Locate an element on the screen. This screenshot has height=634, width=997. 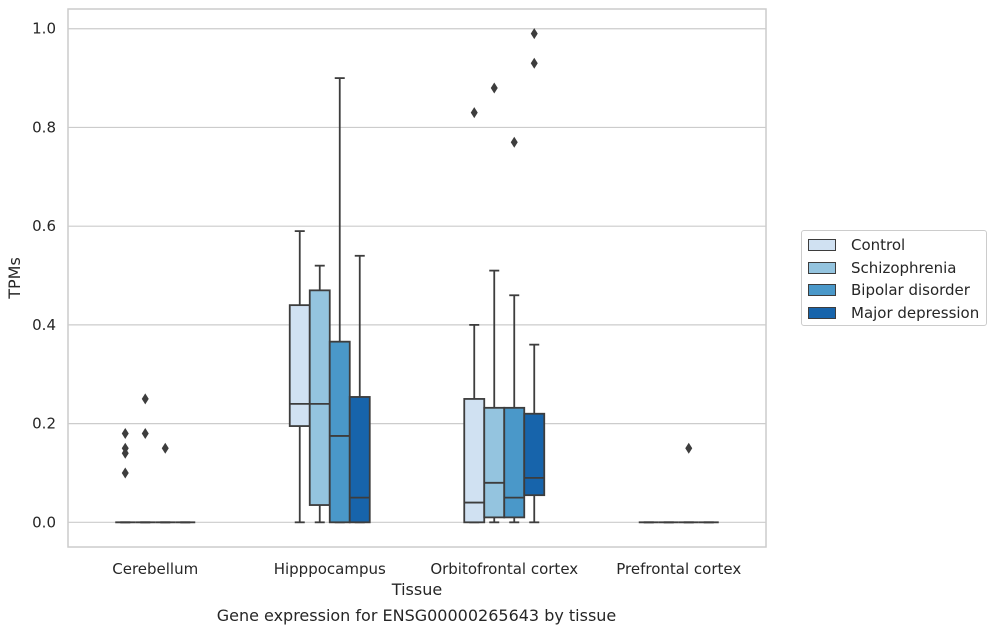
y-tick-label: 0.6 is located at coordinates (44, 226).